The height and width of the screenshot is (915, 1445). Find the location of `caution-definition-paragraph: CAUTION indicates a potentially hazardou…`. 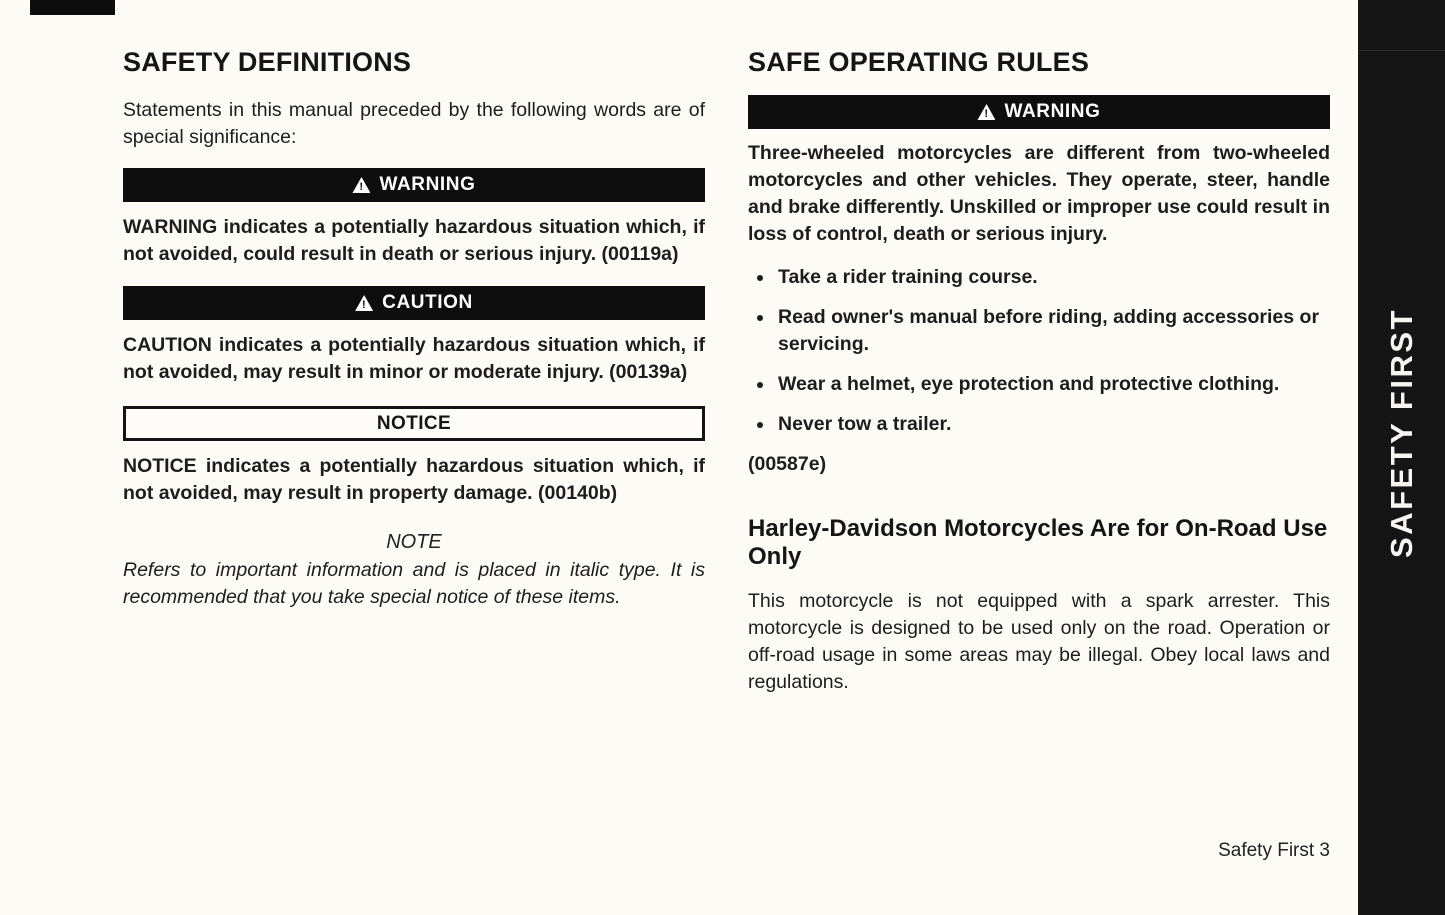

caution-definition-paragraph: CAUTION indicates a potentially hazardou… is located at coordinates (414, 358).